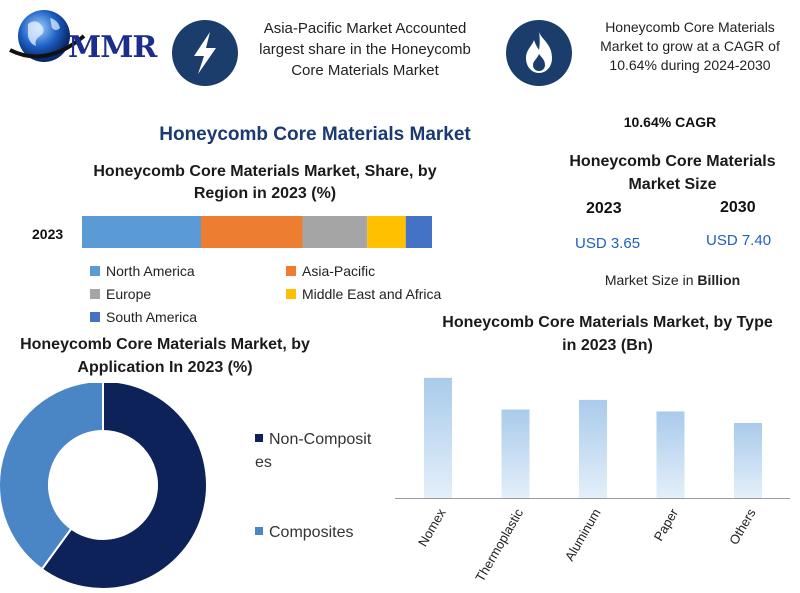  Describe the element at coordinates (252, 232) in the screenshot. I see `region-bar-segment-asia-pacific` at that location.